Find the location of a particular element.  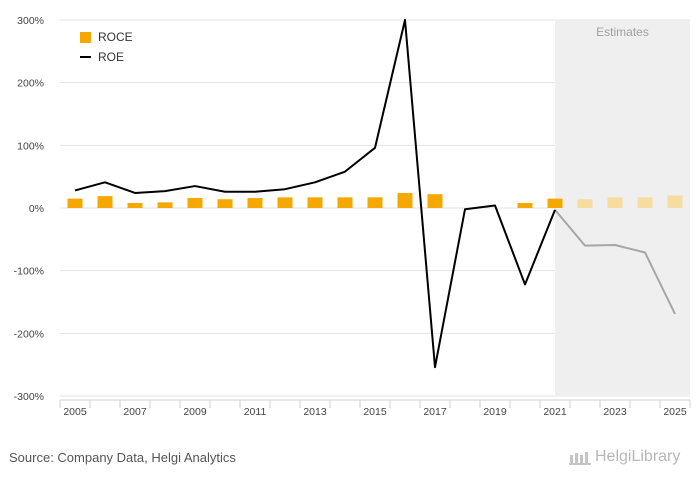

bar-roce-2015 is located at coordinates (375, 202).